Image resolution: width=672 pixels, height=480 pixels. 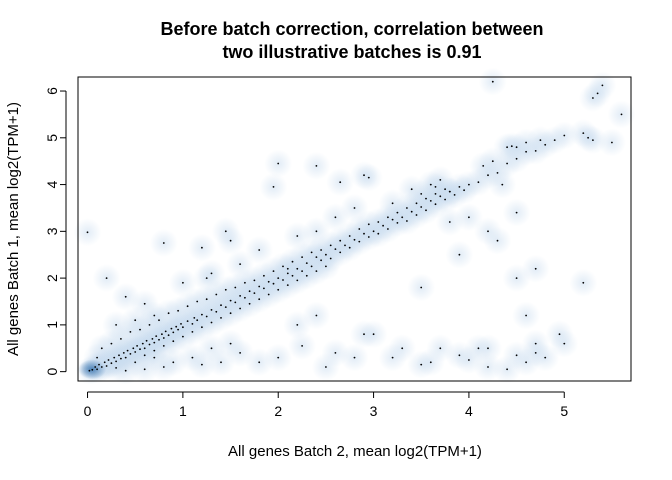 What do you see at coordinates (52, 138) in the screenshot?
I see `y-tick-label: 5` at bounding box center [52, 138].